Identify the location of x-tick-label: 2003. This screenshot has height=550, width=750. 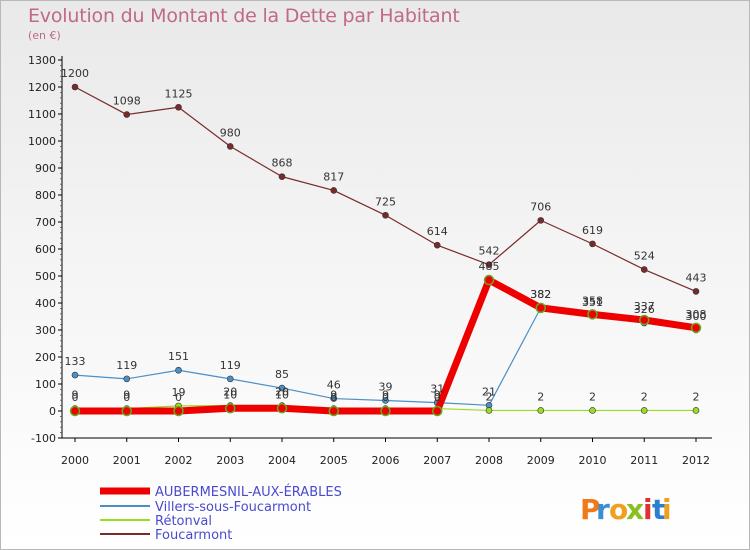
(230, 460).